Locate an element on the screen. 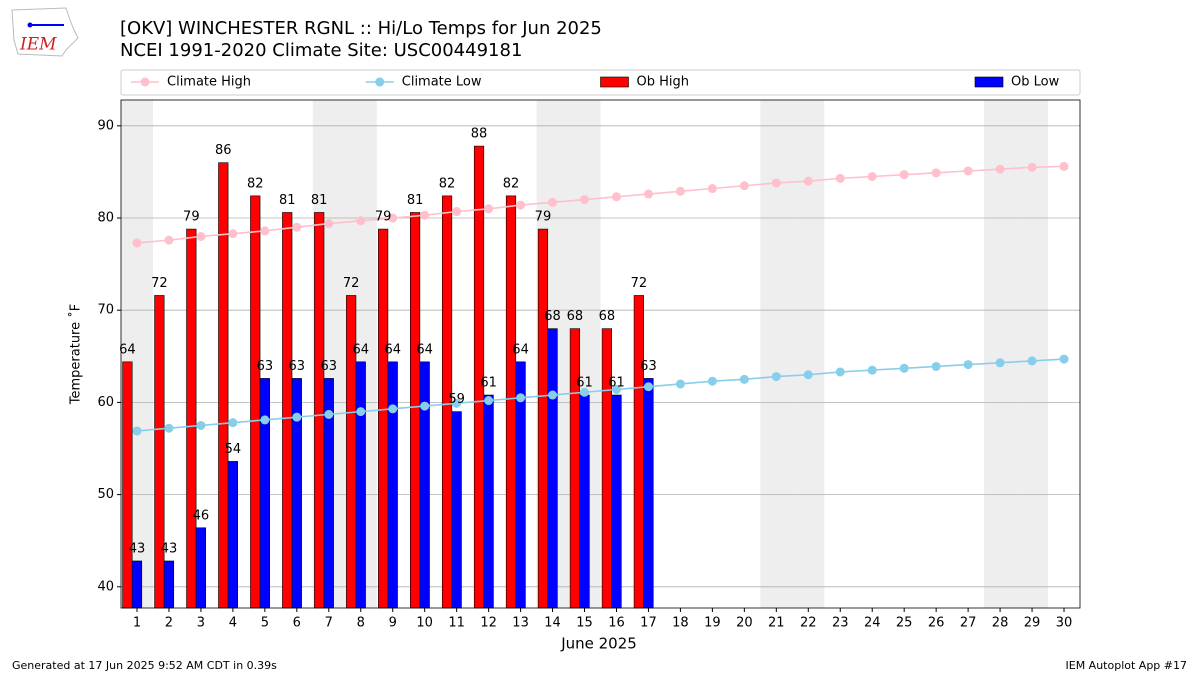 Image resolution: width=1200 pixels, height=675 pixels. x-tick-label: 4 is located at coordinates (233, 623).